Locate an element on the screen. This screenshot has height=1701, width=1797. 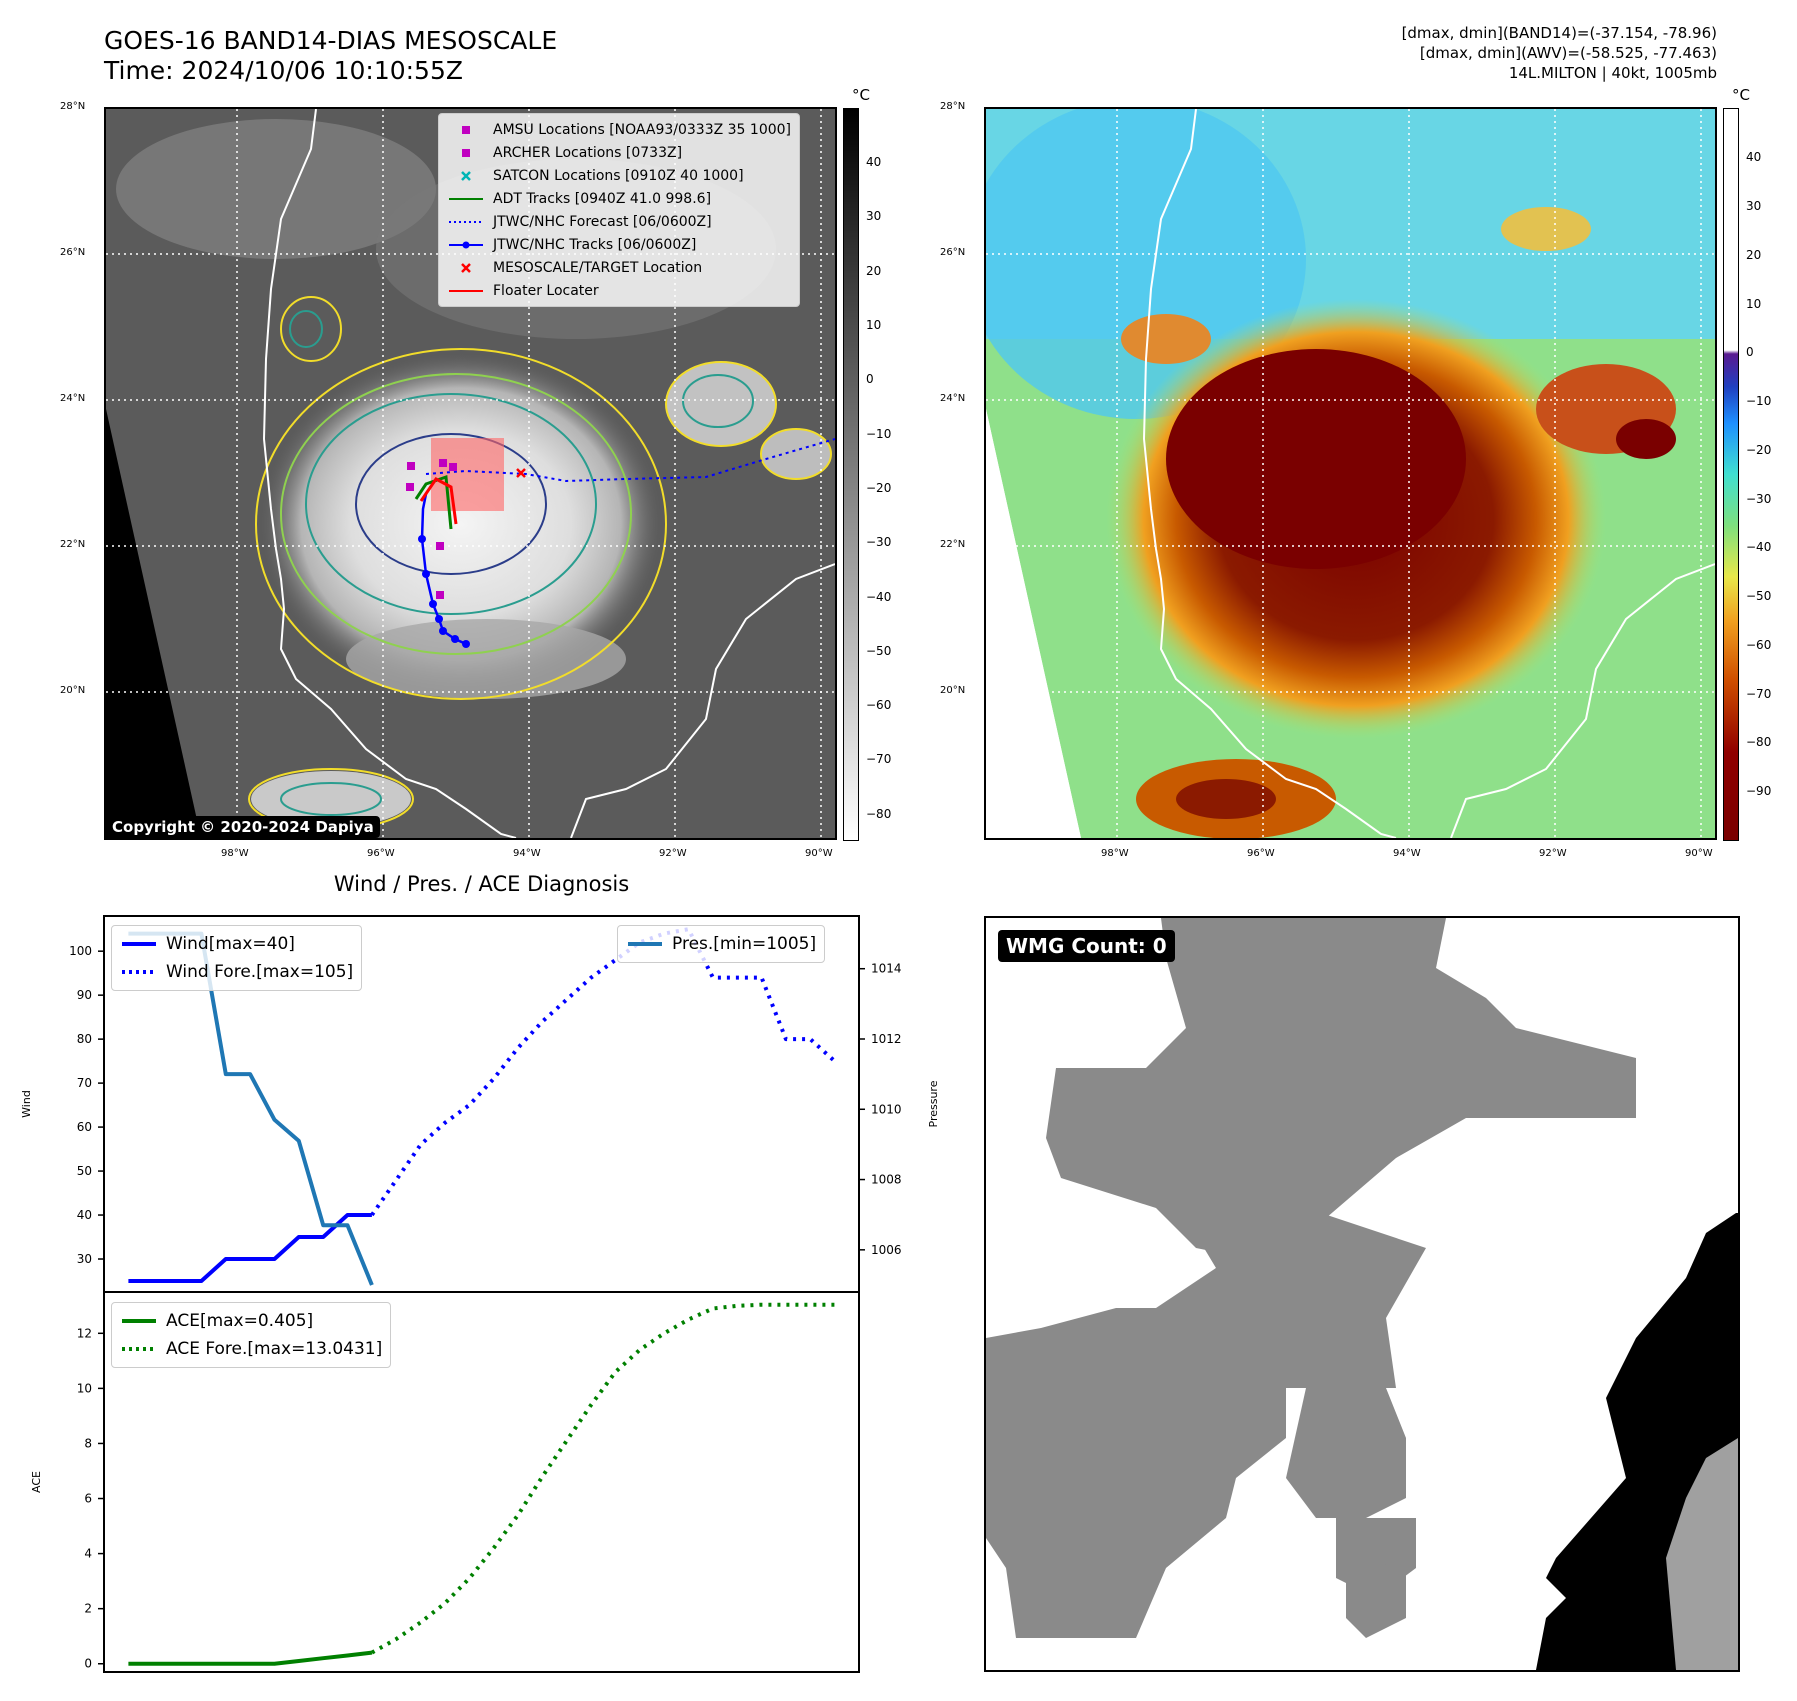
mesoscale-target-box is located at coordinates (467, 474).